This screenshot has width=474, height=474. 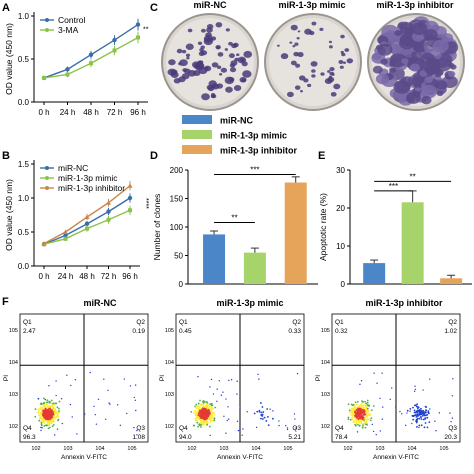 I want to click on x-tick-label: 104, so click(x=411, y=449).